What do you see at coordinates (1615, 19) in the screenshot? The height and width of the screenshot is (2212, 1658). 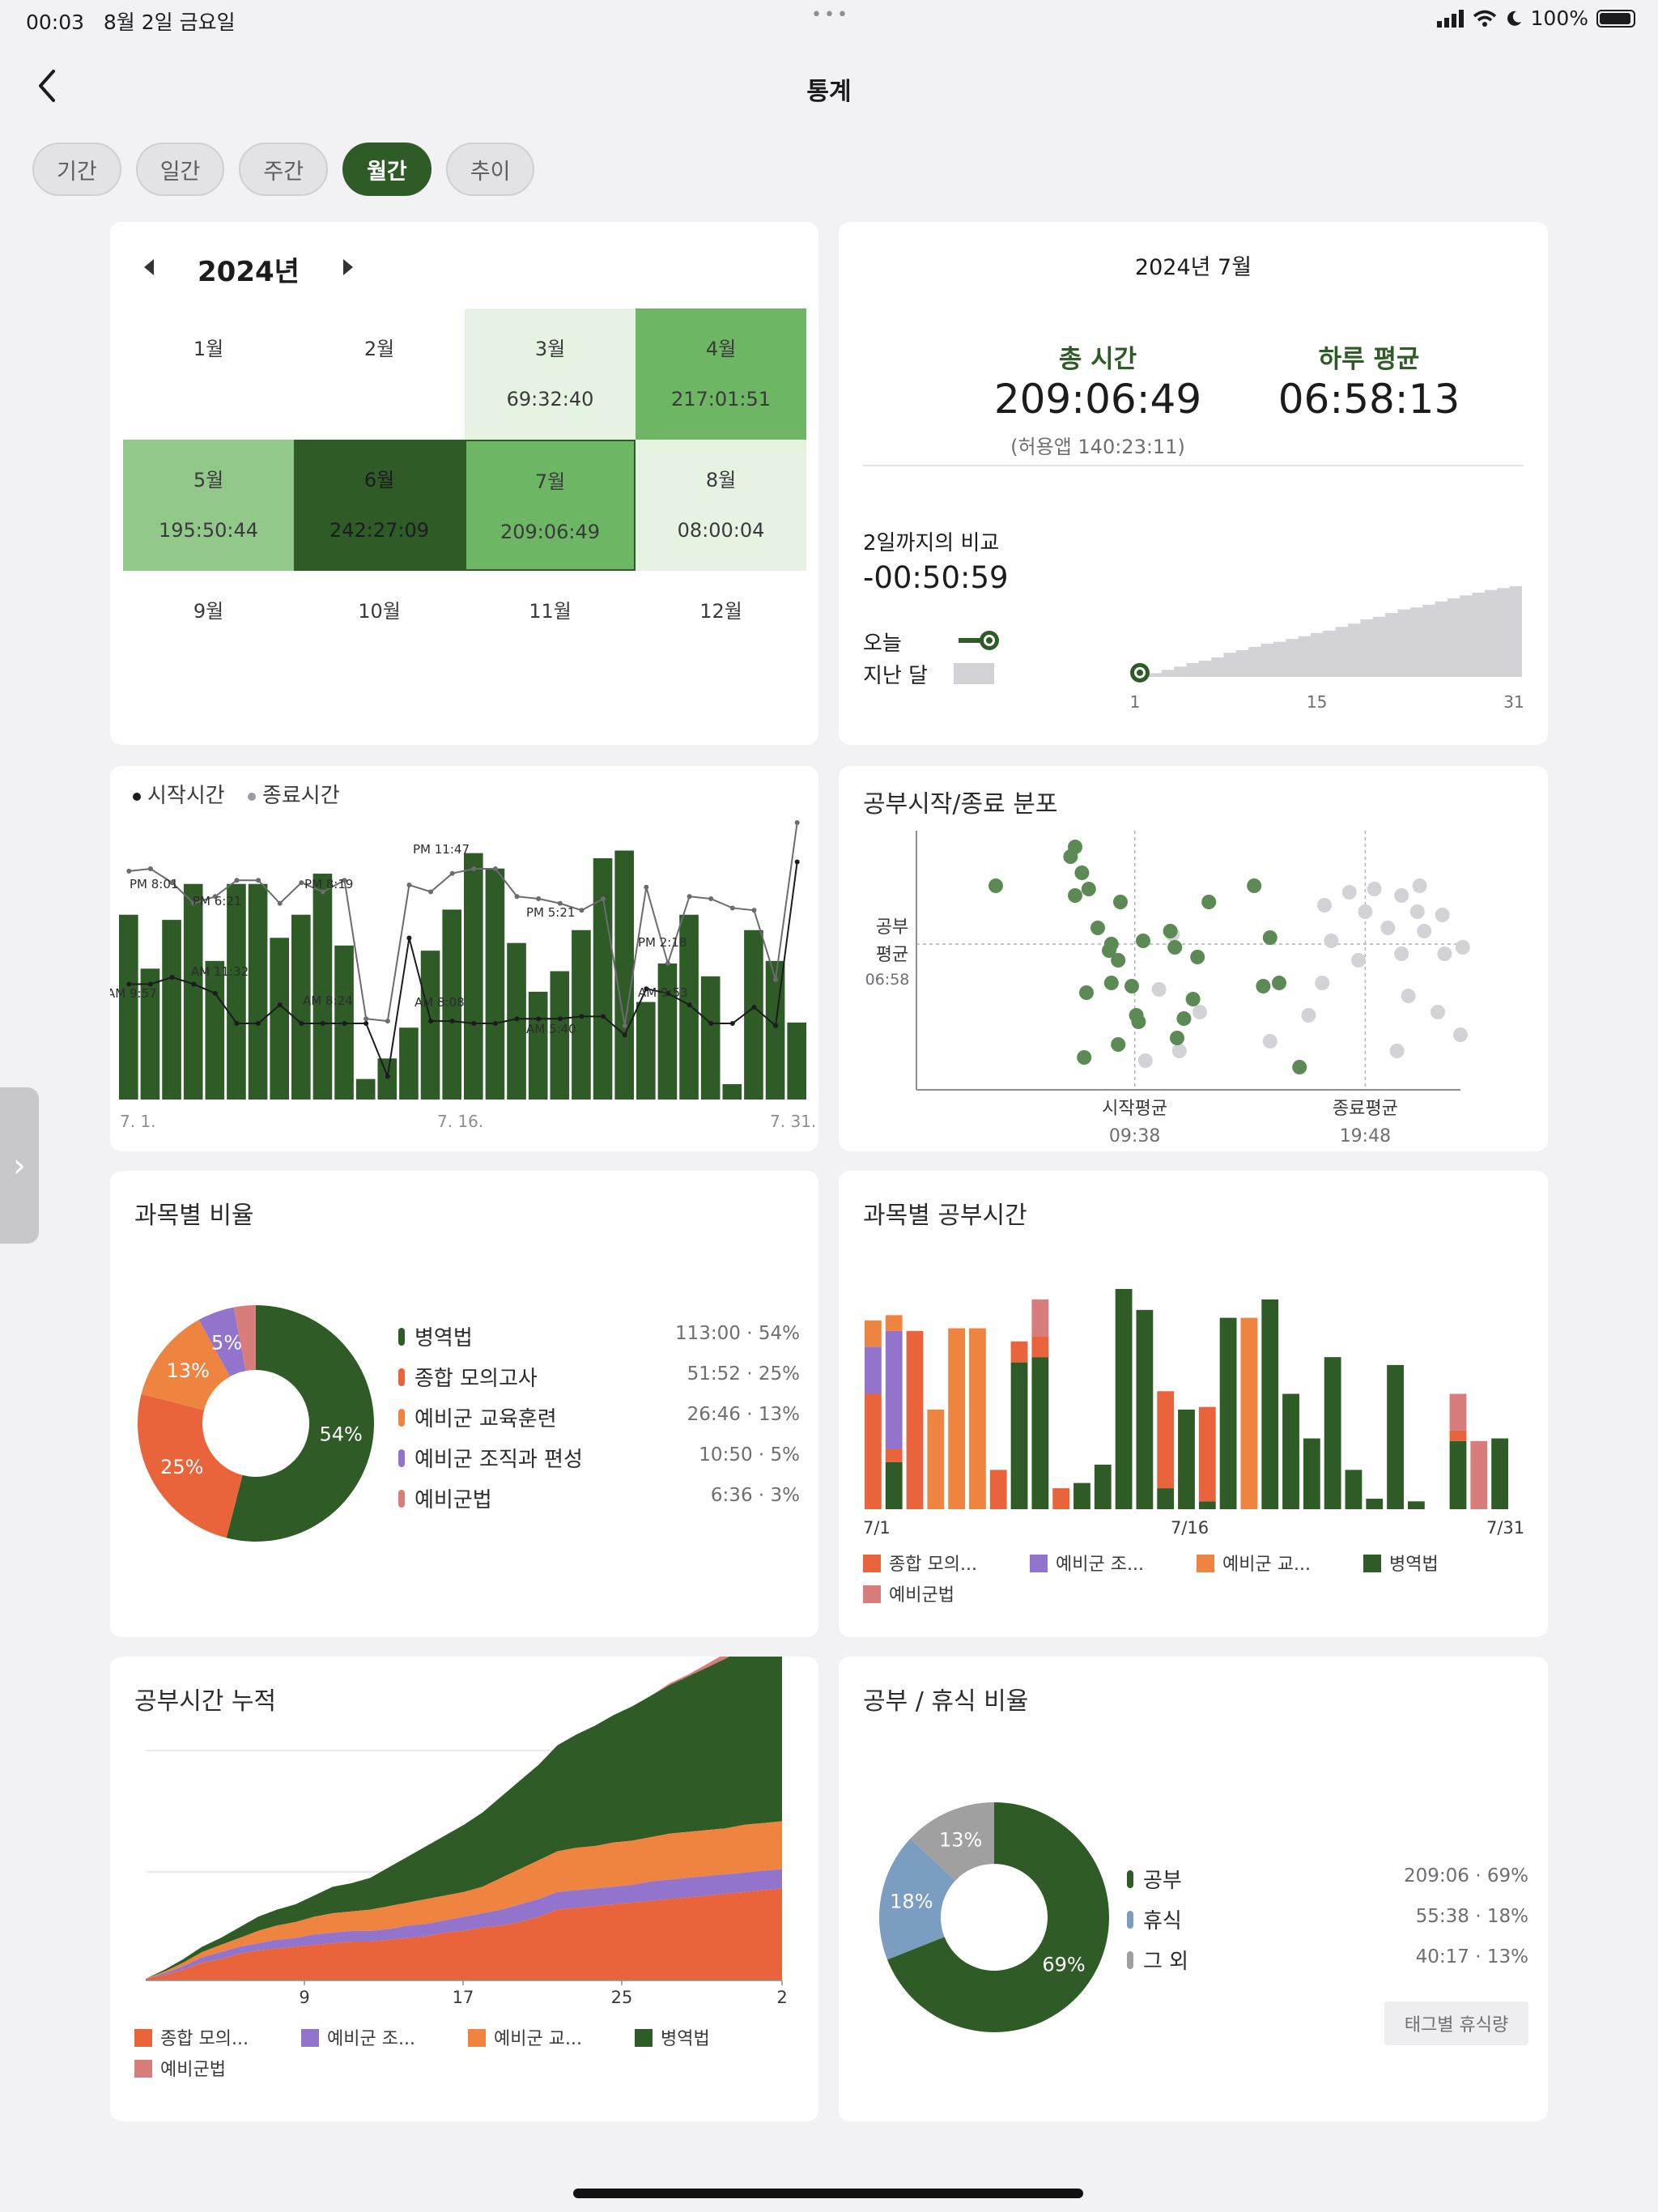 I see `battery-icon` at bounding box center [1615, 19].